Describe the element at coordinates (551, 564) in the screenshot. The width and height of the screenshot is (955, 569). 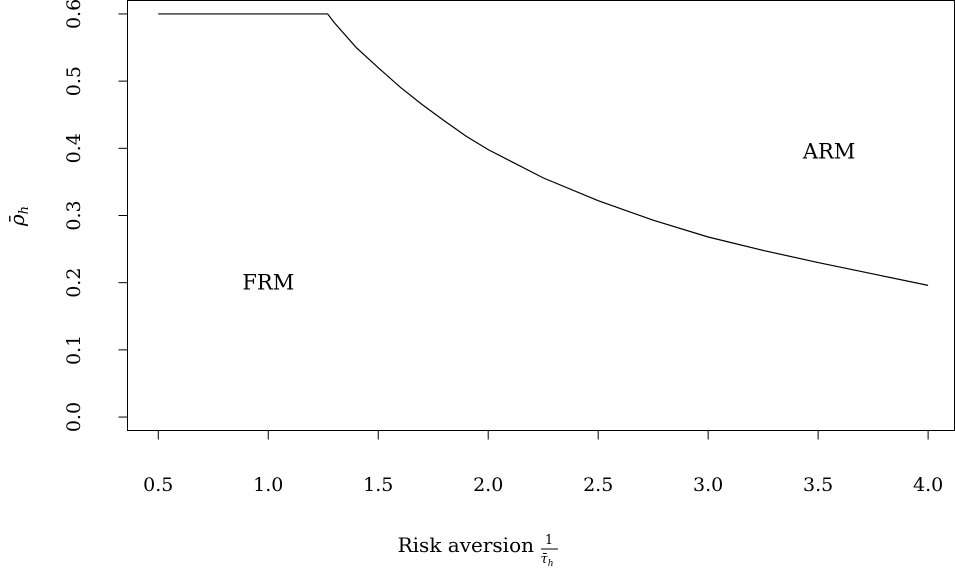
I see `x-axis-label-denominator-sub: h` at that location.